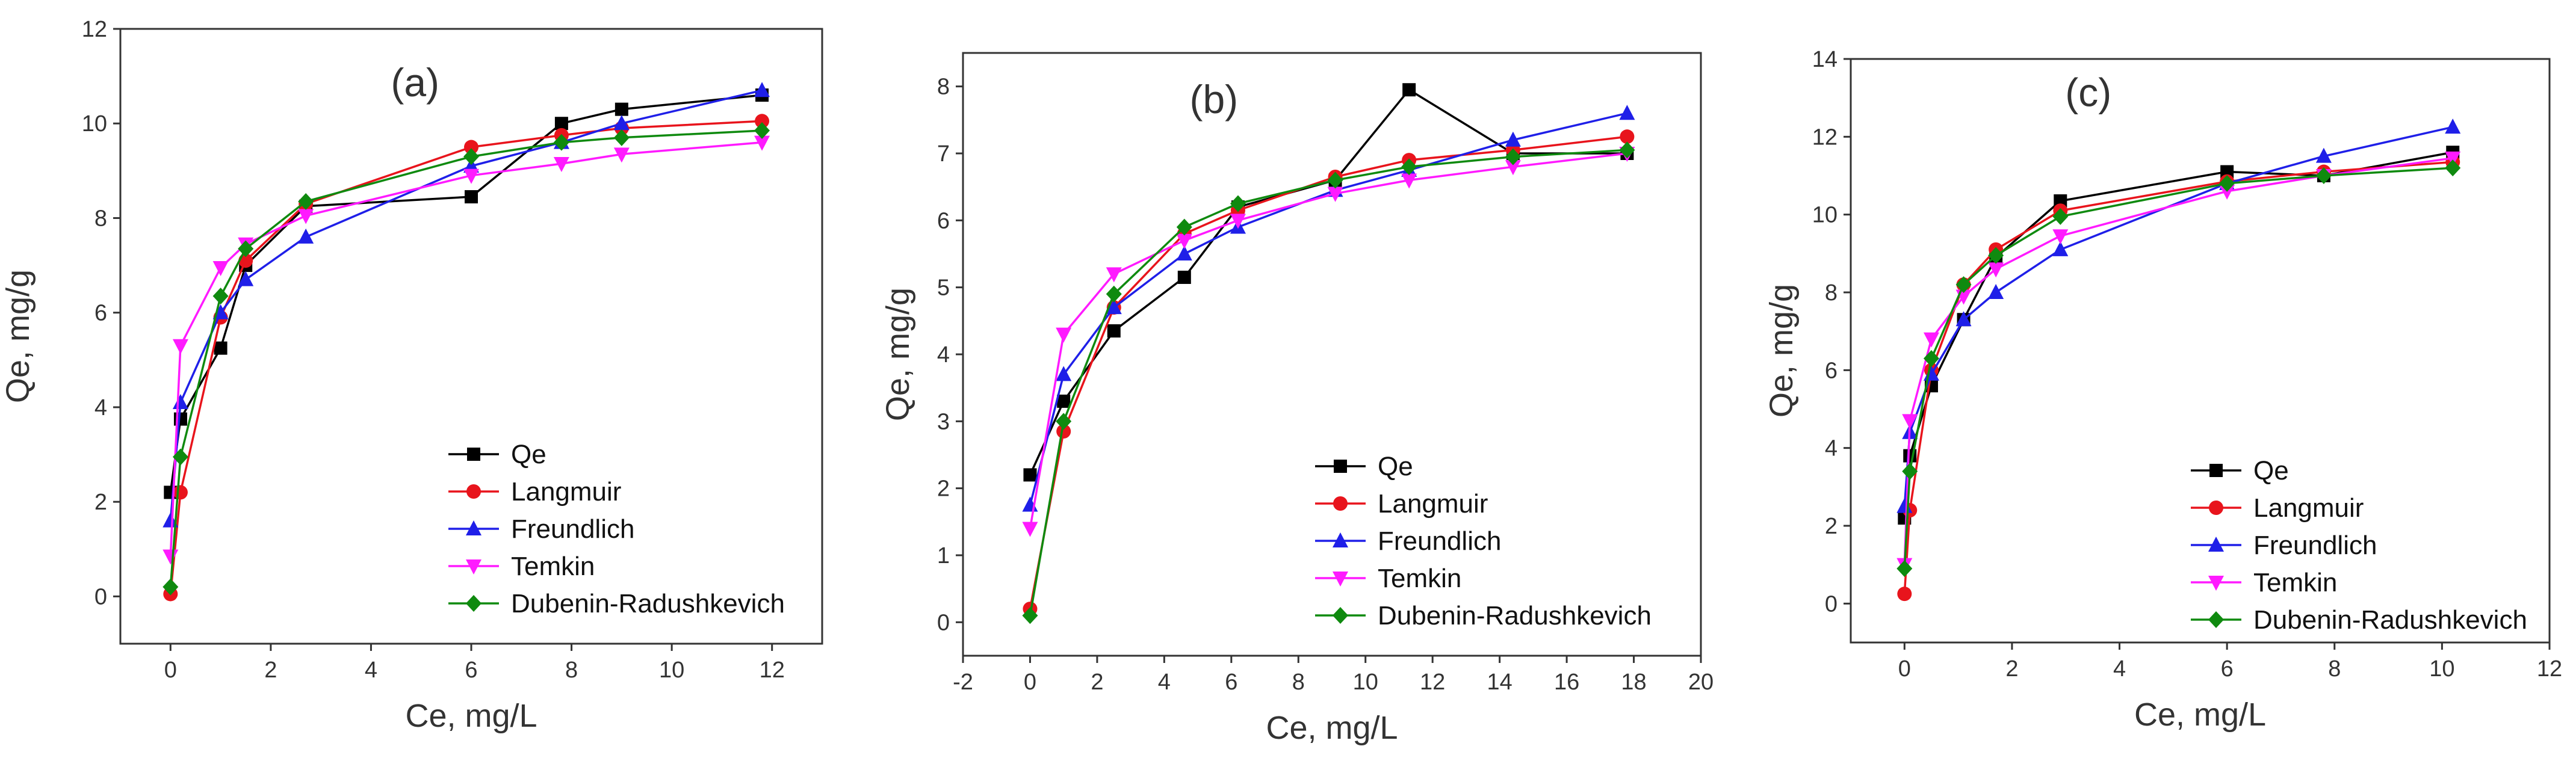 The image size is (2576, 758). I want to click on panel-a-legend-marker-dubenin-radushkevich, so click(473, 603).